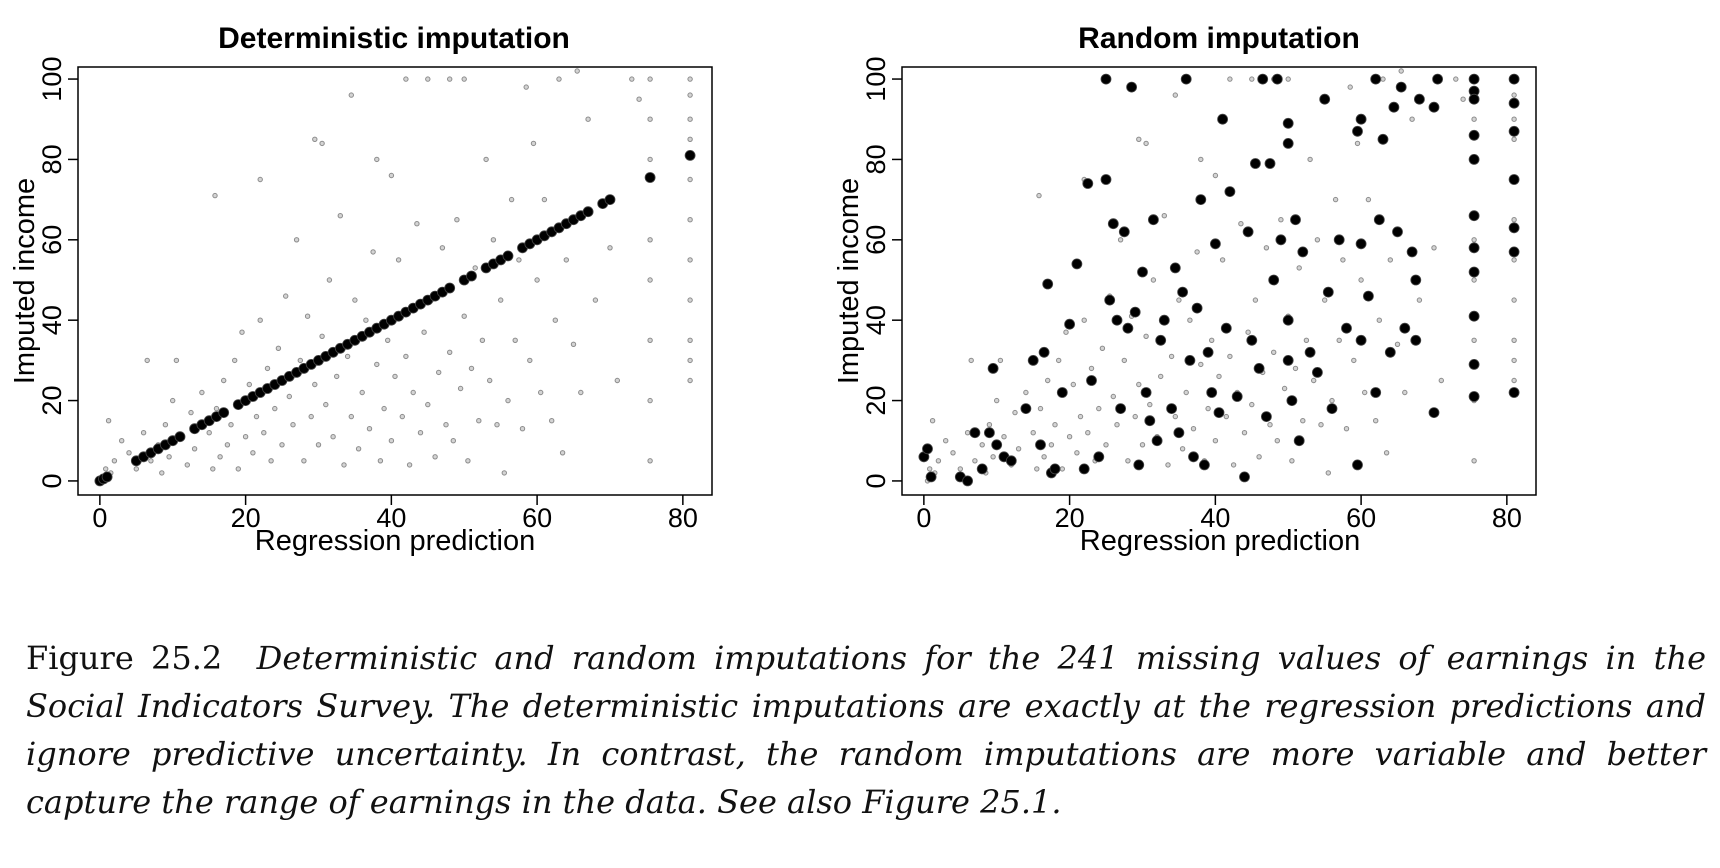 This screenshot has height=868, width=1720. I want to click on x-tick-label: 0, so click(923, 518).